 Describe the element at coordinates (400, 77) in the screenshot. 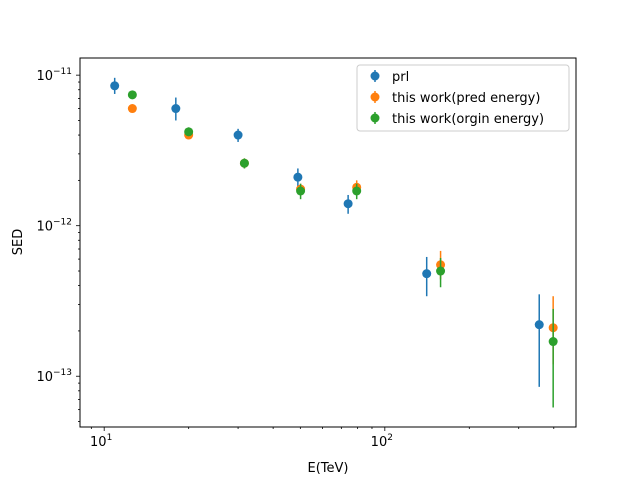

I see `legend-label: prl` at that location.